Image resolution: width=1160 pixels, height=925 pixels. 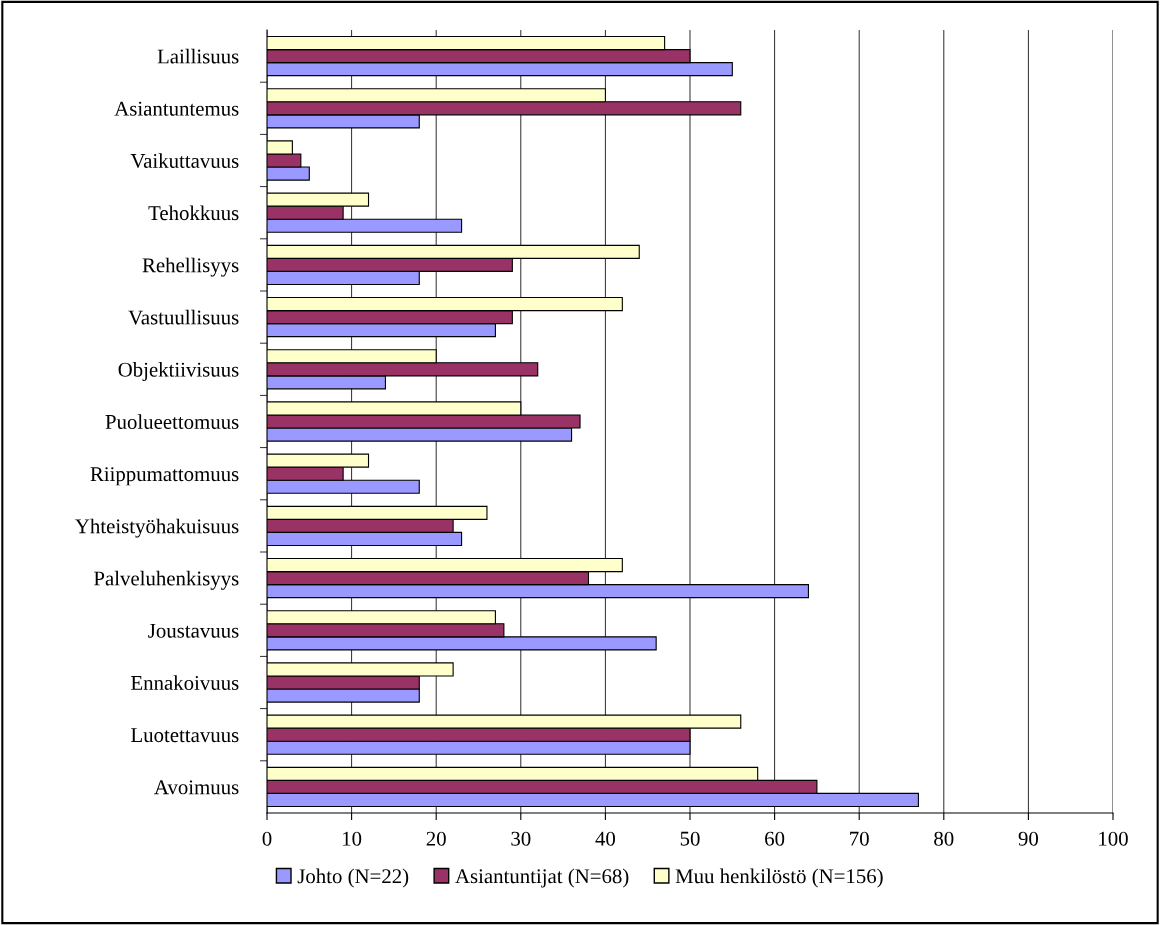 What do you see at coordinates (353, 878) in the screenshot?
I see `legend-label: Johto (N=22)` at bounding box center [353, 878].